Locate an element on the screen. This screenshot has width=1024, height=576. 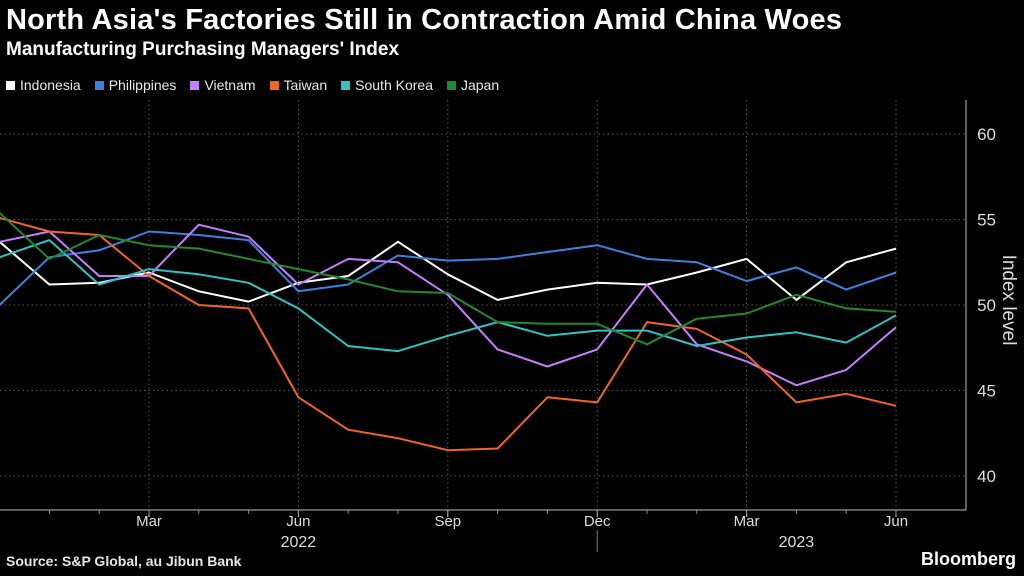
legend-label-south-korea: South Korea is located at coordinates (394, 85).